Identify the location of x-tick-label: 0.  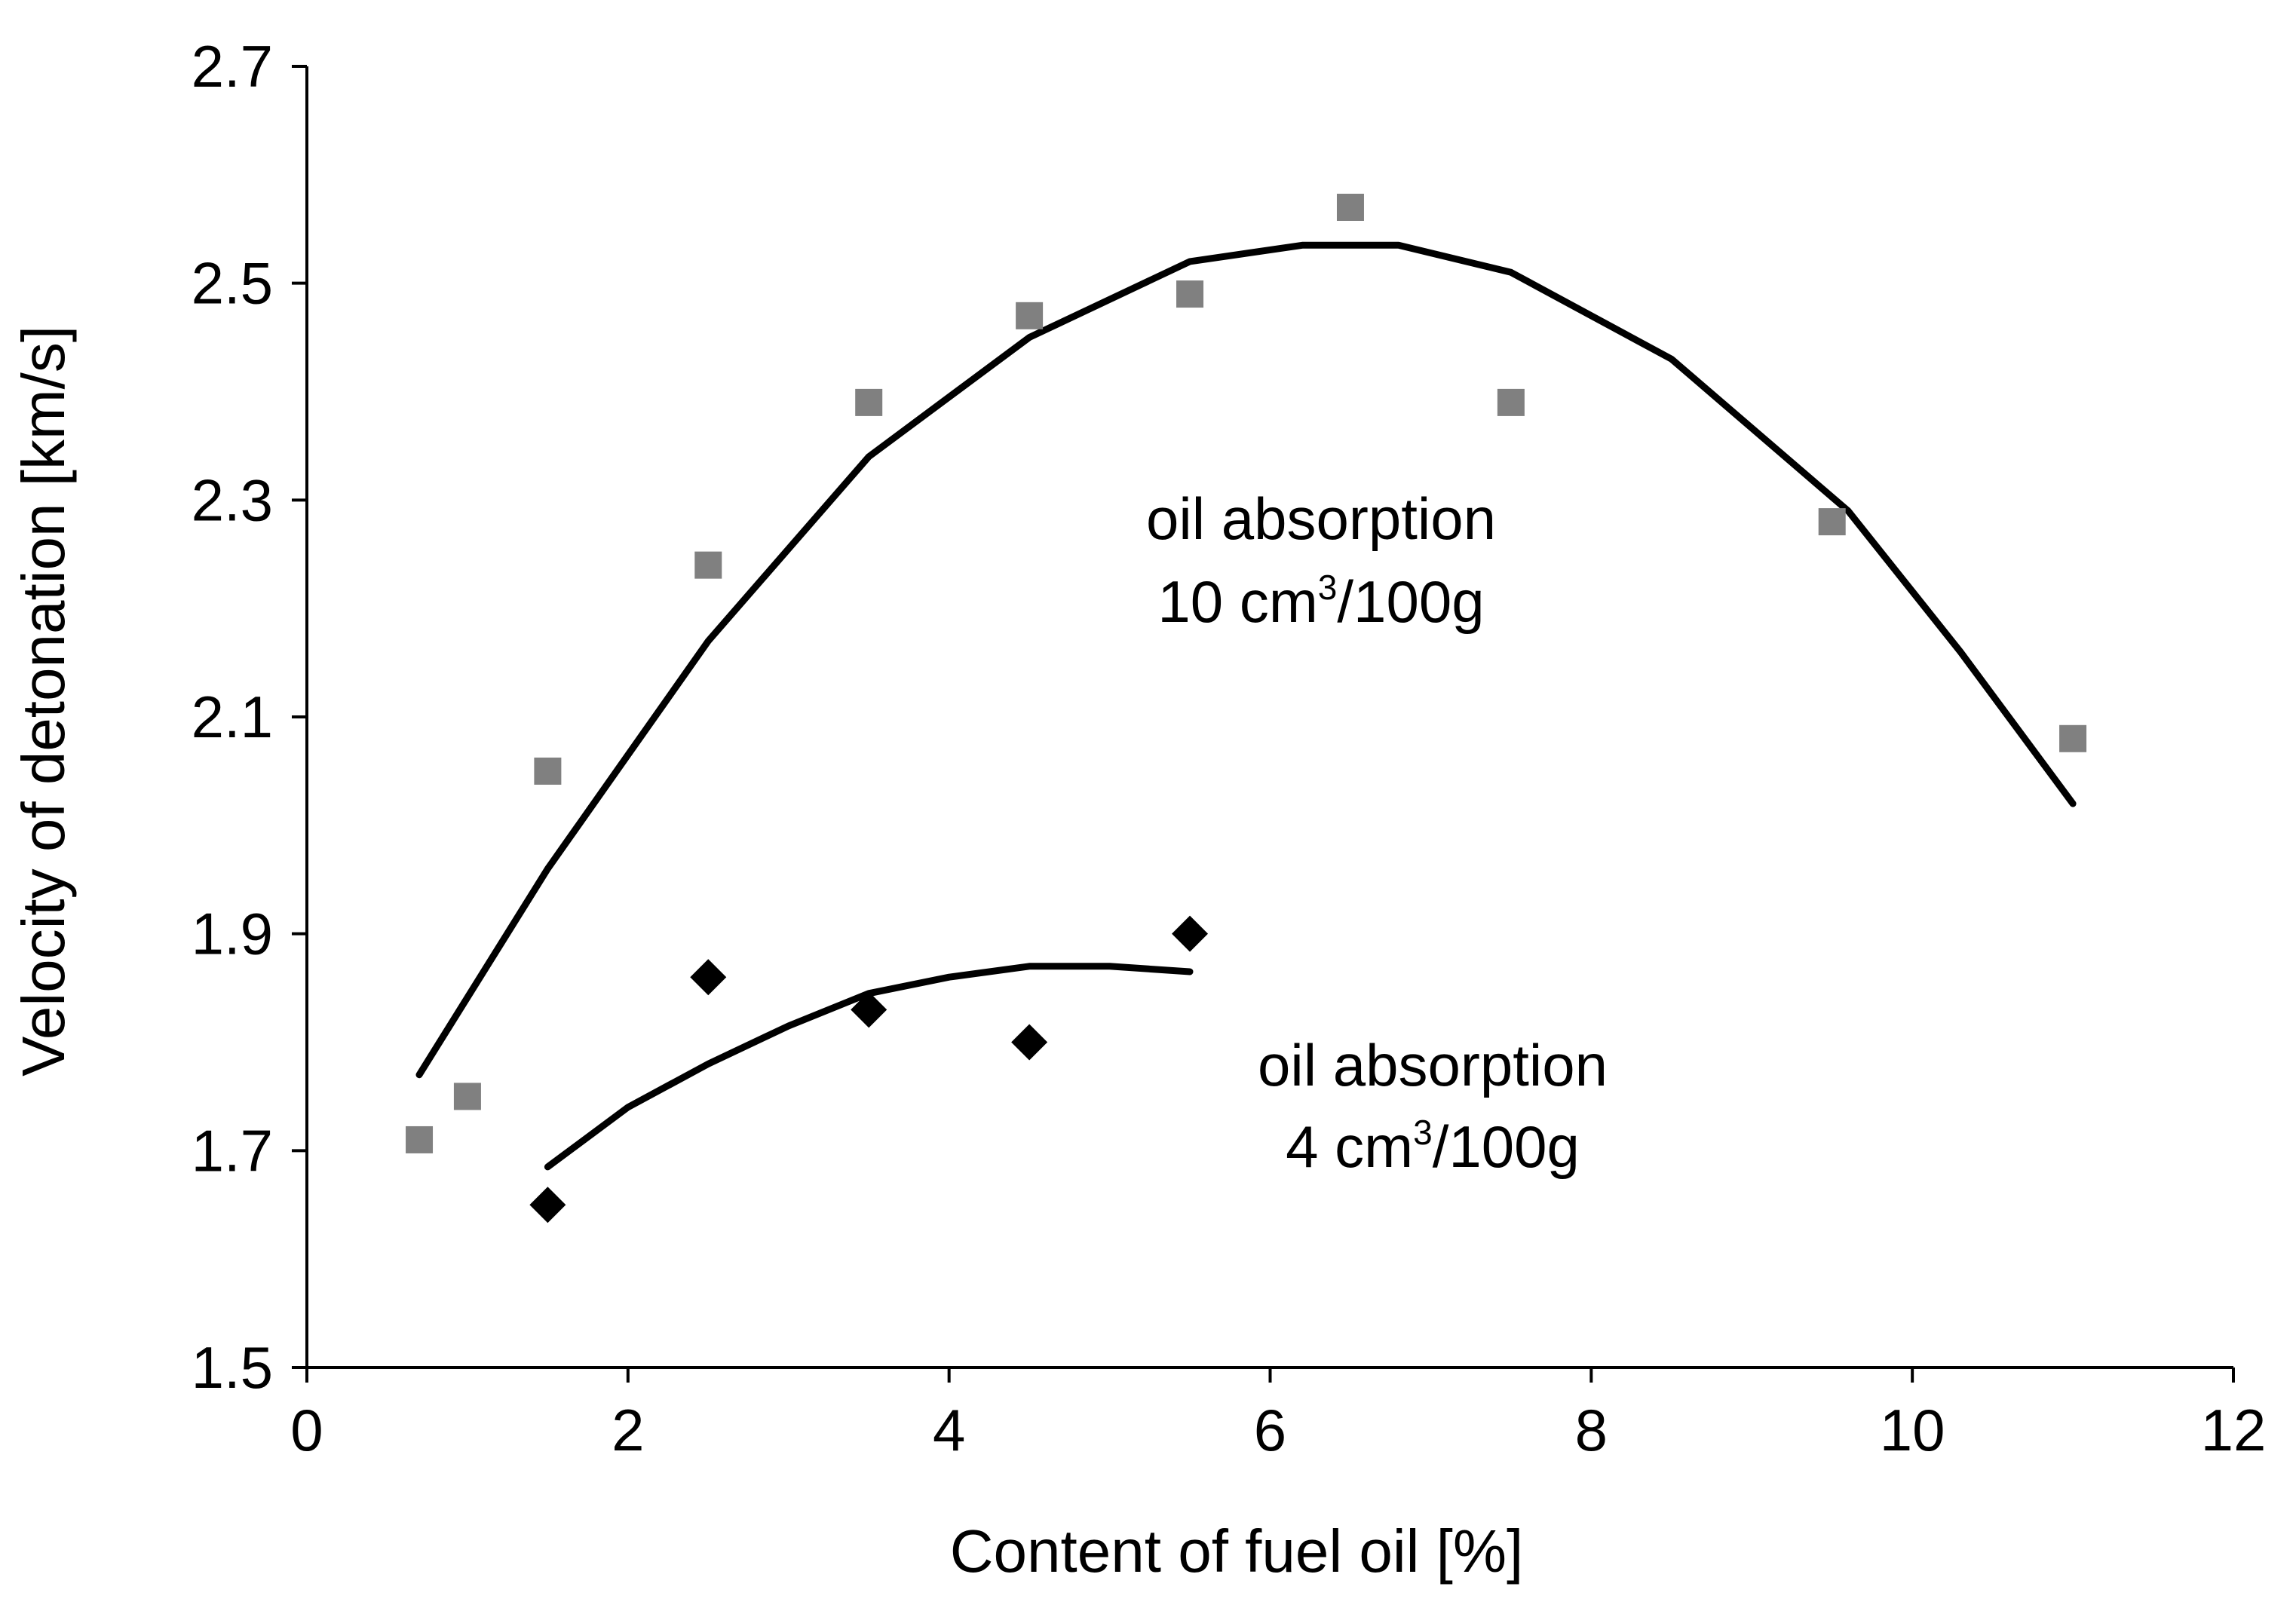
(306, 1430).